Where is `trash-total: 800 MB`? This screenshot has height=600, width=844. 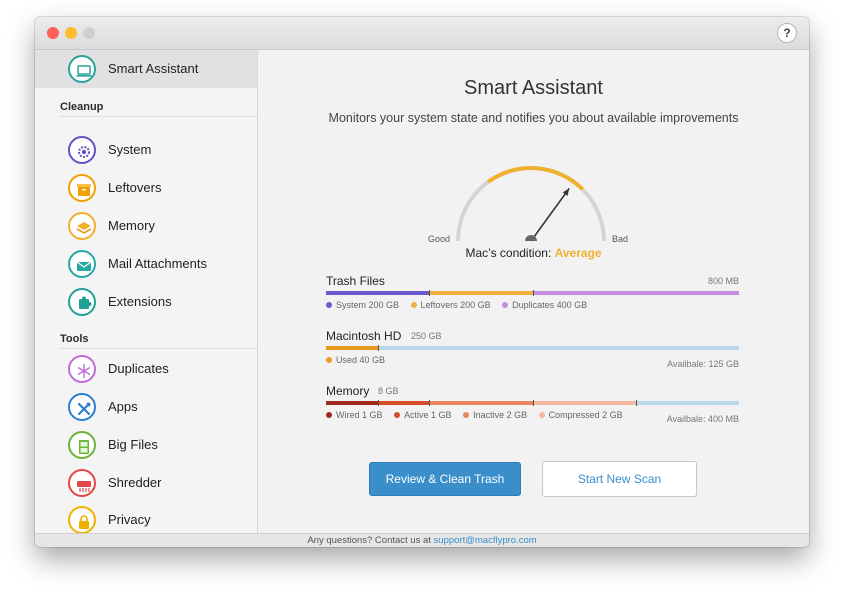 trash-total: 800 MB is located at coordinates (723, 281).